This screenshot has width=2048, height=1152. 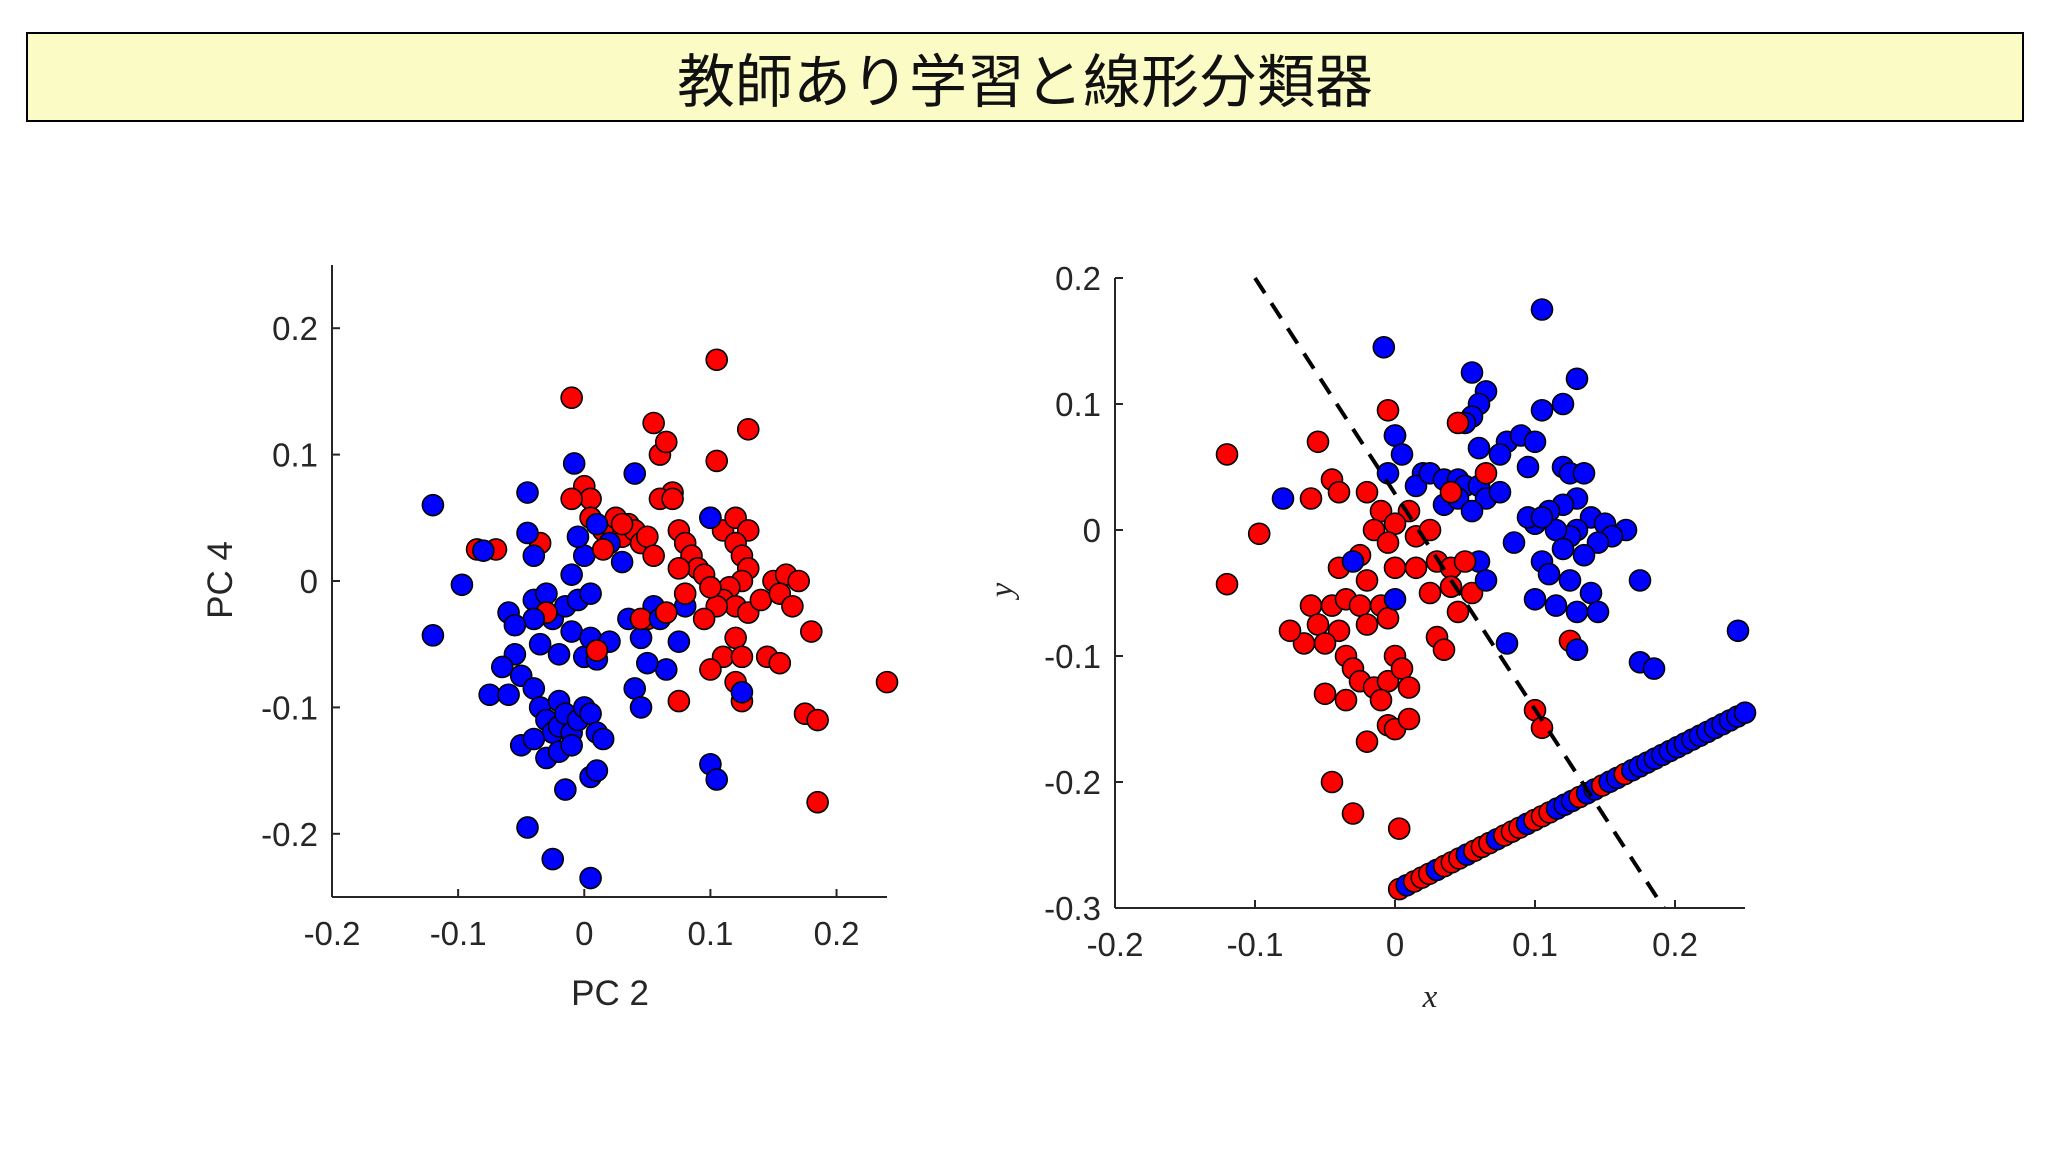 What do you see at coordinates (220, 580) in the screenshot?
I see `left-y-axis-label: PC 4` at bounding box center [220, 580].